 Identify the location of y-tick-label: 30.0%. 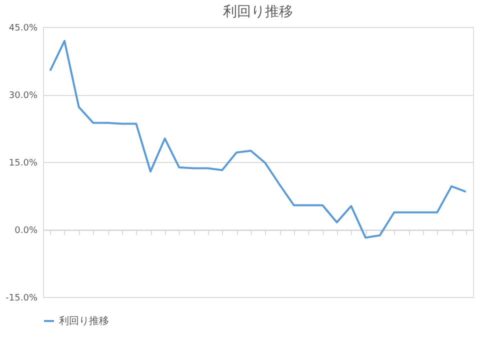
(23, 96).